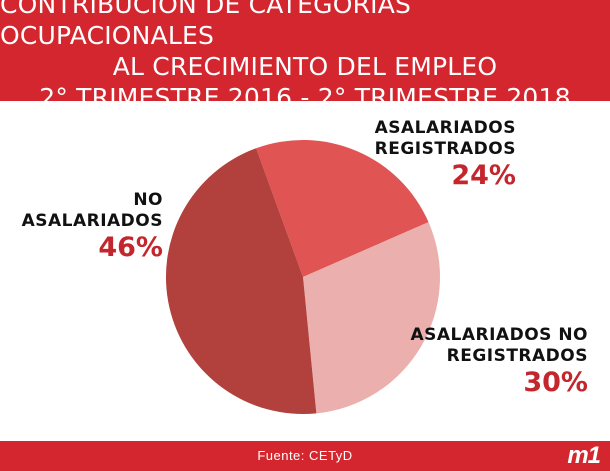  Describe the element at coordinates (499, 335) in the screenshot. I see `slice-name-line: ASALARIADOS NO` at that location.